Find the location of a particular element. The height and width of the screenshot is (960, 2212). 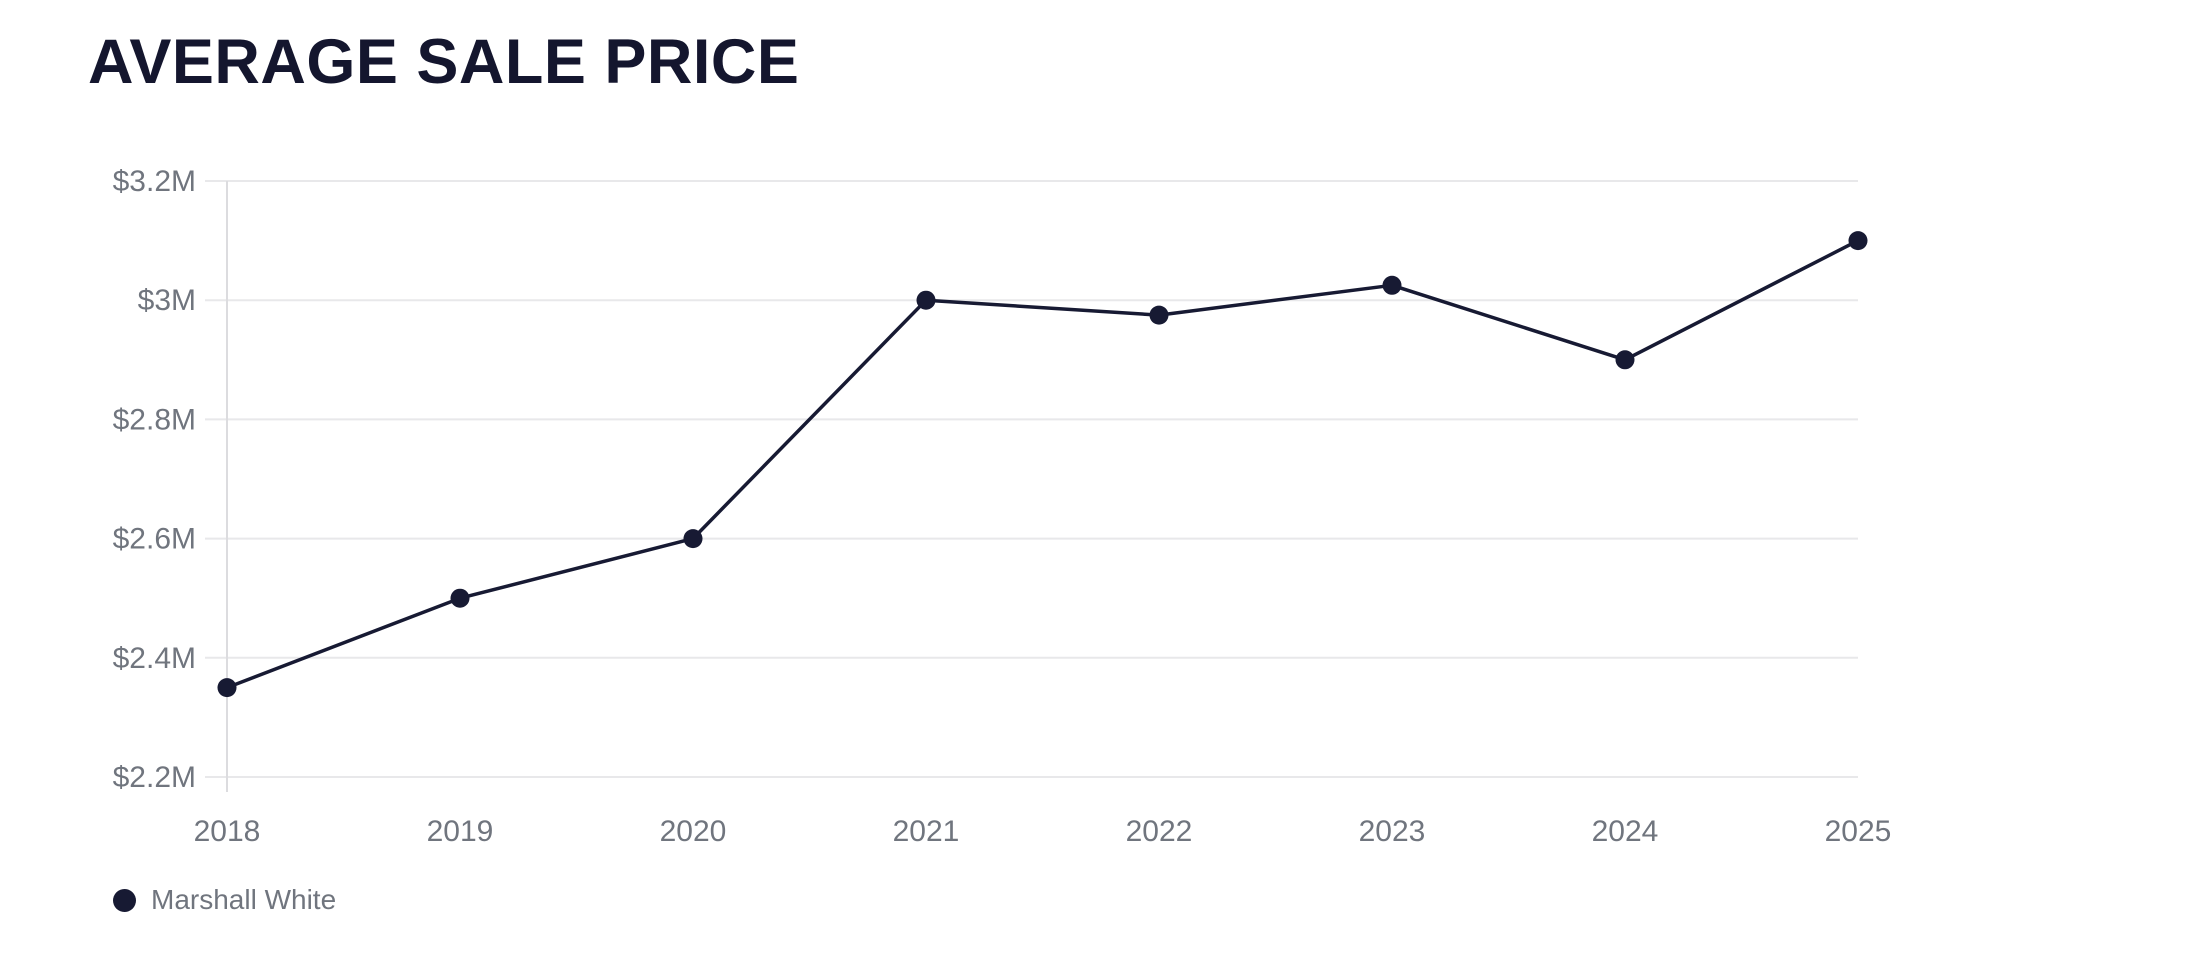

legend: Marshall White is located at coordinates (224, 900).